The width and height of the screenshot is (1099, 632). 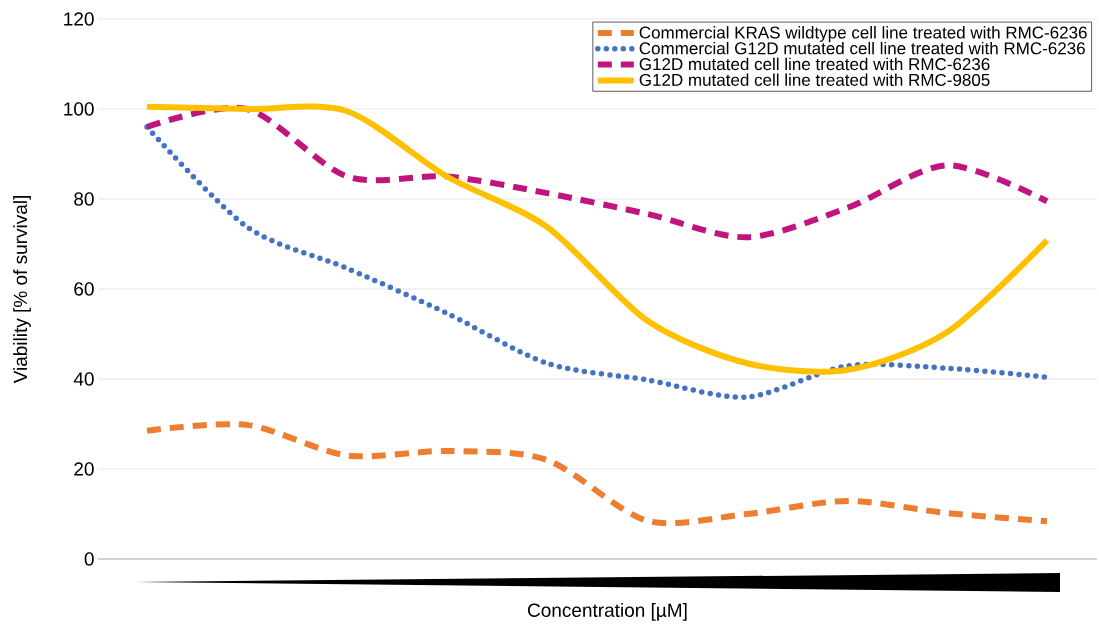 What do you see at coordinates (79, 109) in the screenshot?
I see `y-tick-label: 100` at bounding box center [79, 109].